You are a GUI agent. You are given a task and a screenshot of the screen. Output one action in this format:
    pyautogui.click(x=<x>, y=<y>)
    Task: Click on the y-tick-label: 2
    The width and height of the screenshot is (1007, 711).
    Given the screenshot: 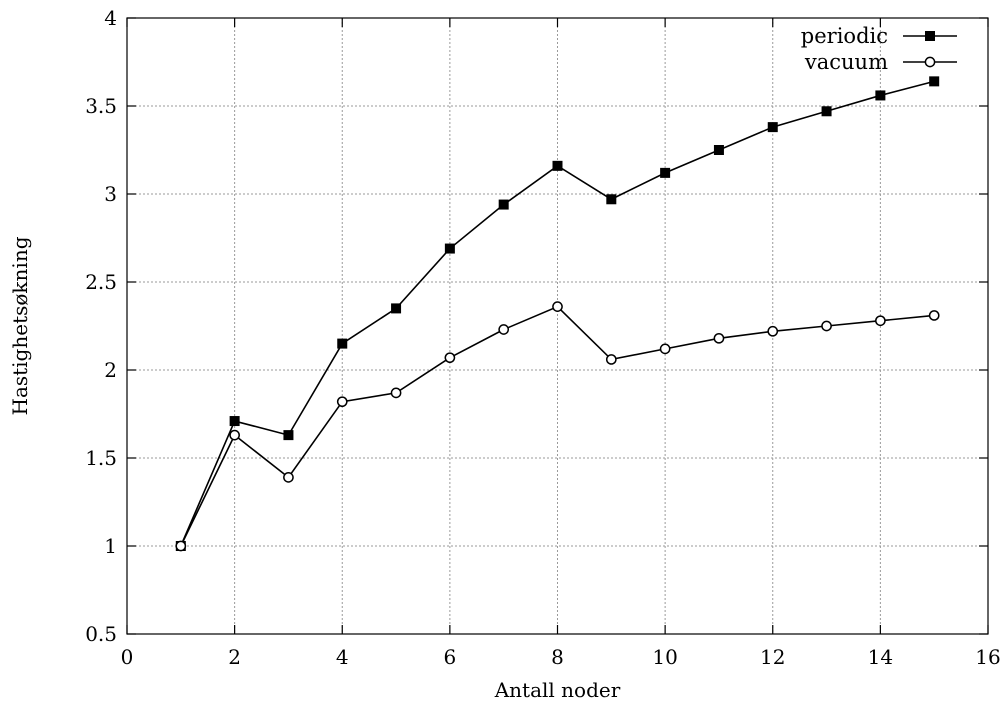 What is the action you would take?
    pyautogui.click(x=110, y=370)
    